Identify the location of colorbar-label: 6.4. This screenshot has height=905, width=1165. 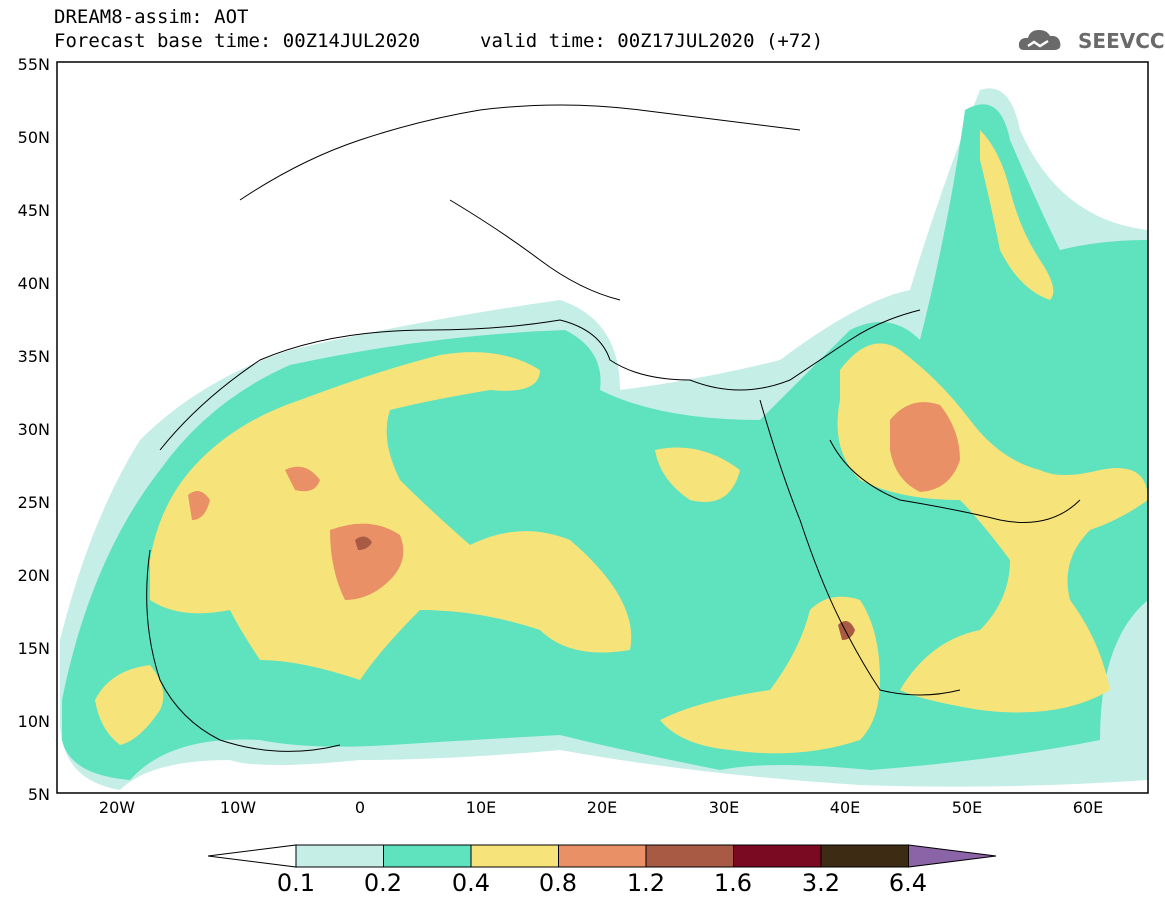
(908, 883).